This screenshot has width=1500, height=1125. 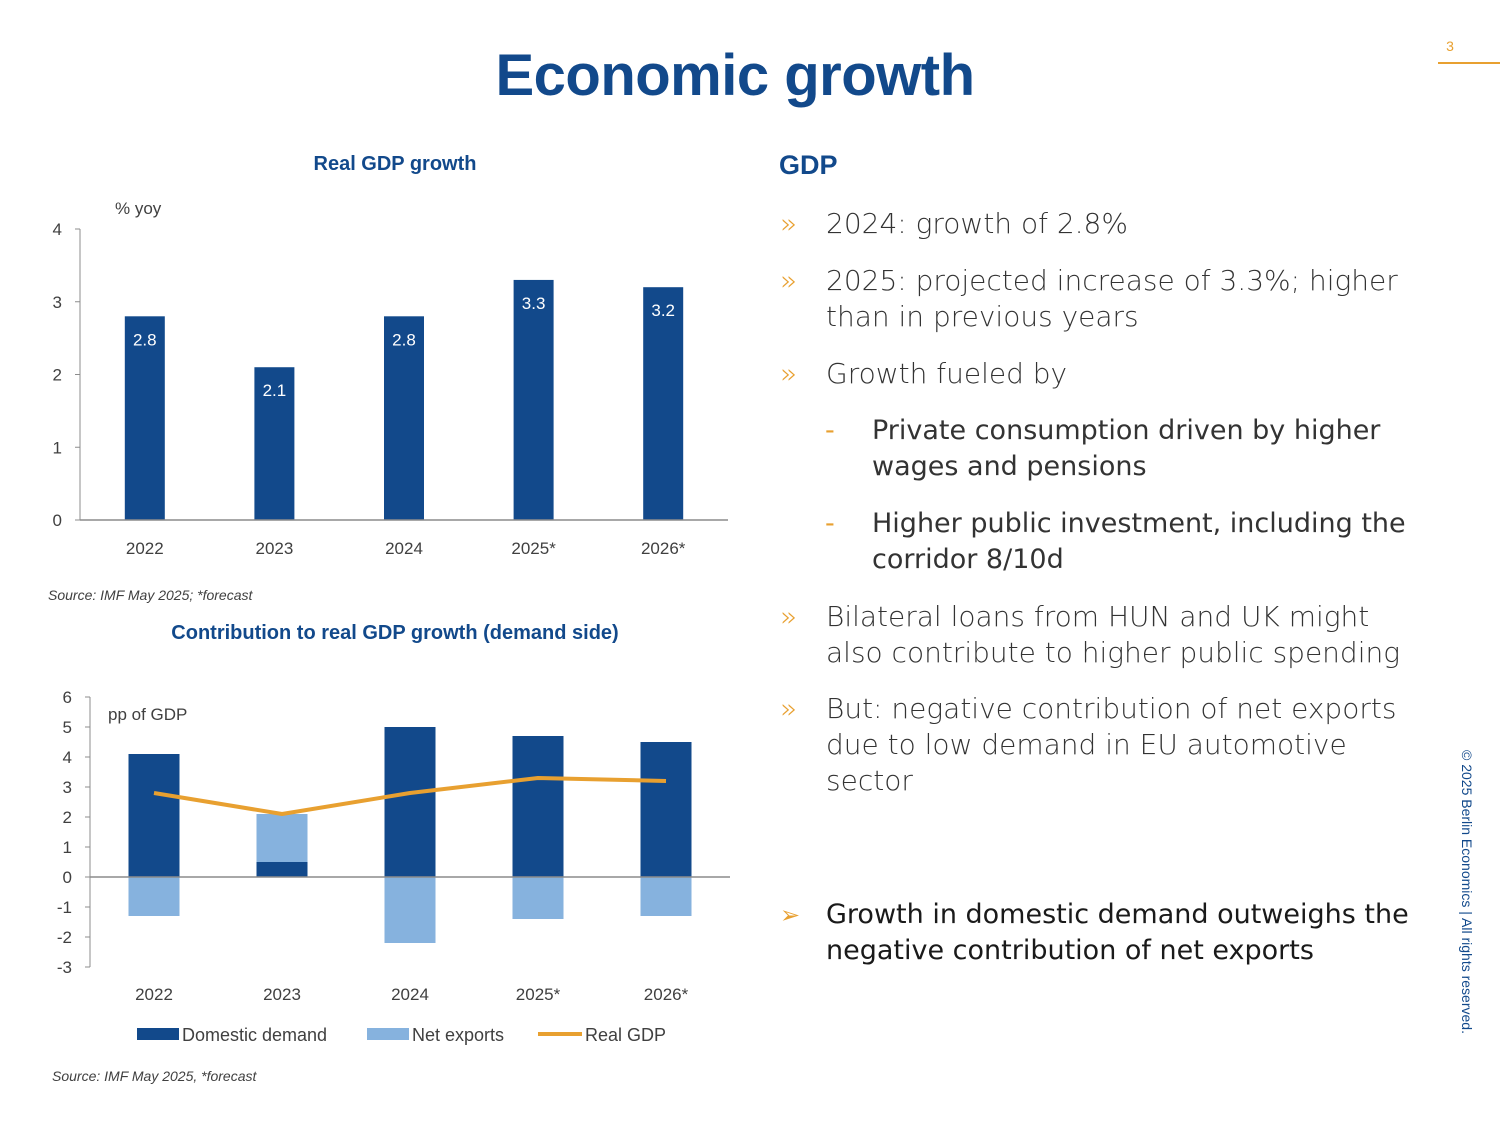 What do you see at coordinates (154, 1076) in the screenshot?
I see `chart2-source: Source: IMF May 2025, *forecast` at bounding box center [154, 1076].